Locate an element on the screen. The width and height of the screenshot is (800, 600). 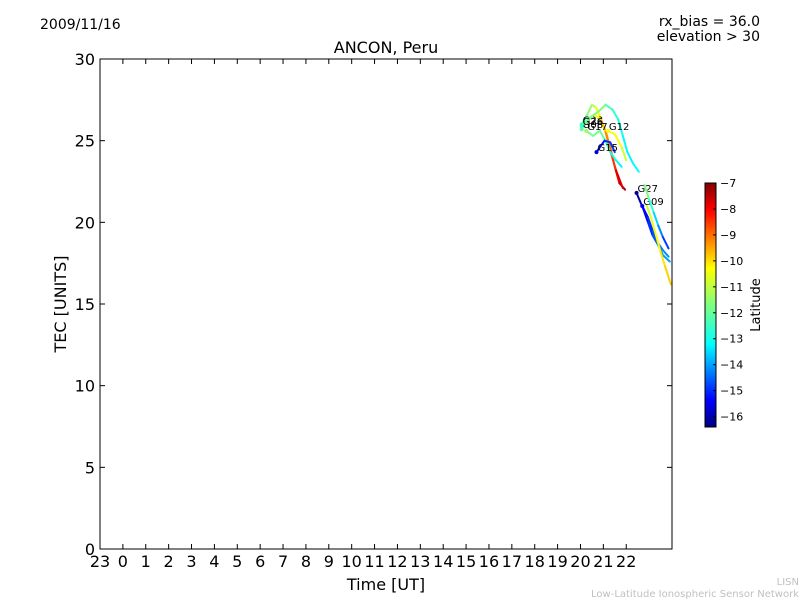
x-tick-label: 23 is located at coordinates (100, 561).